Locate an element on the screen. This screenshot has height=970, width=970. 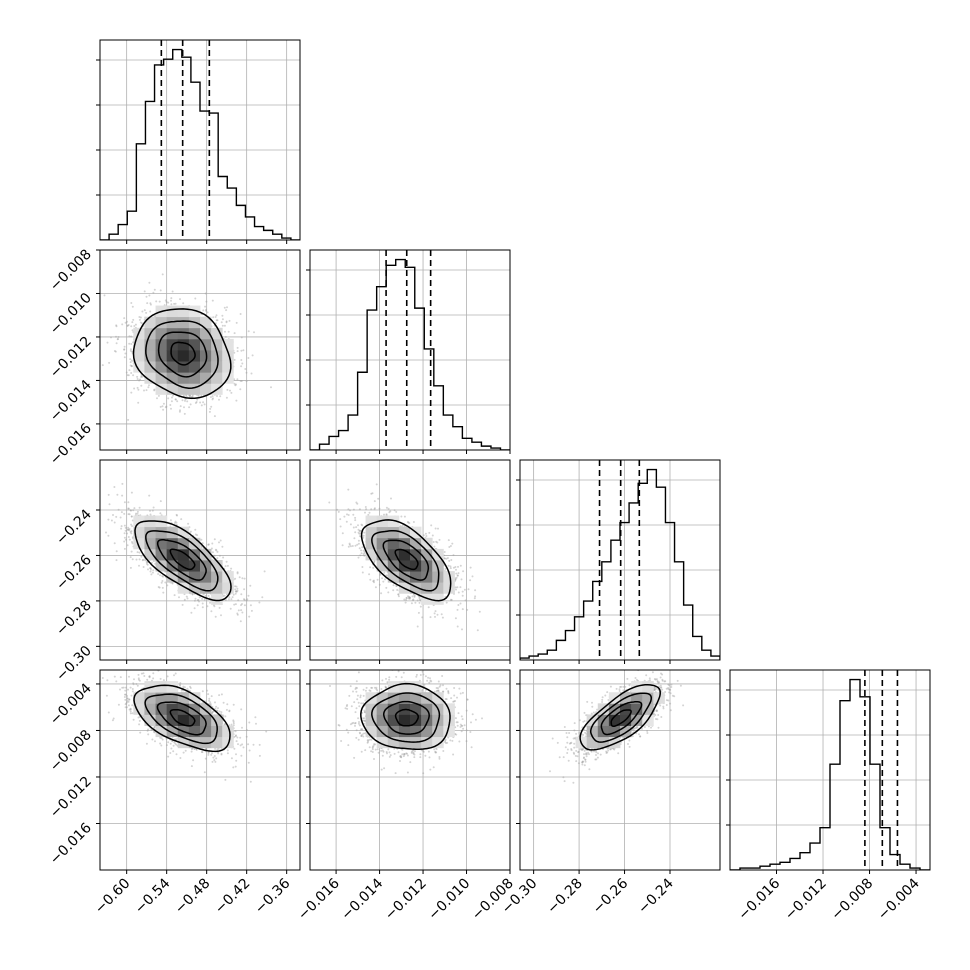
y-tick-label: −0.30 is located at coordinates (74, 664).